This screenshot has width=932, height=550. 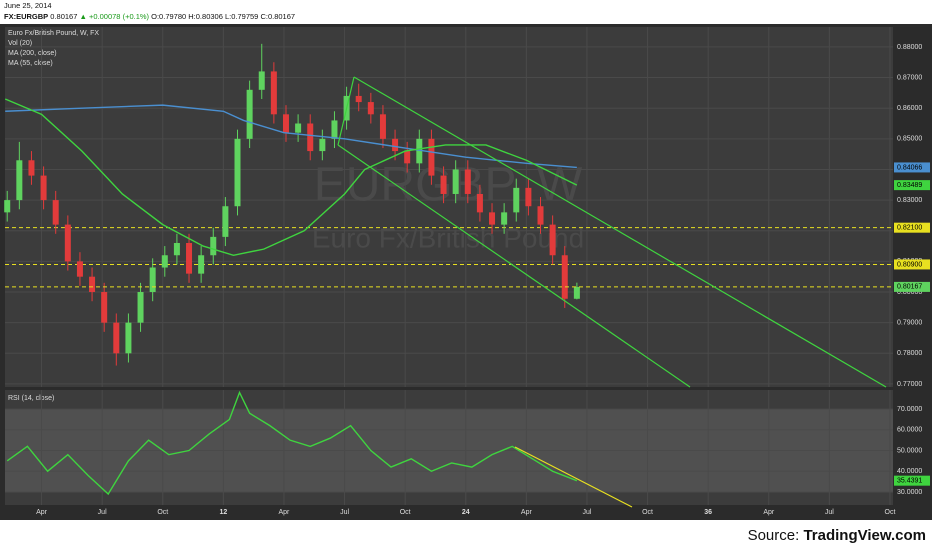 What do you see at coordinates (63, 16) in the screenshot?
I see `last: 0.80167` at bounding box center [63, 16].